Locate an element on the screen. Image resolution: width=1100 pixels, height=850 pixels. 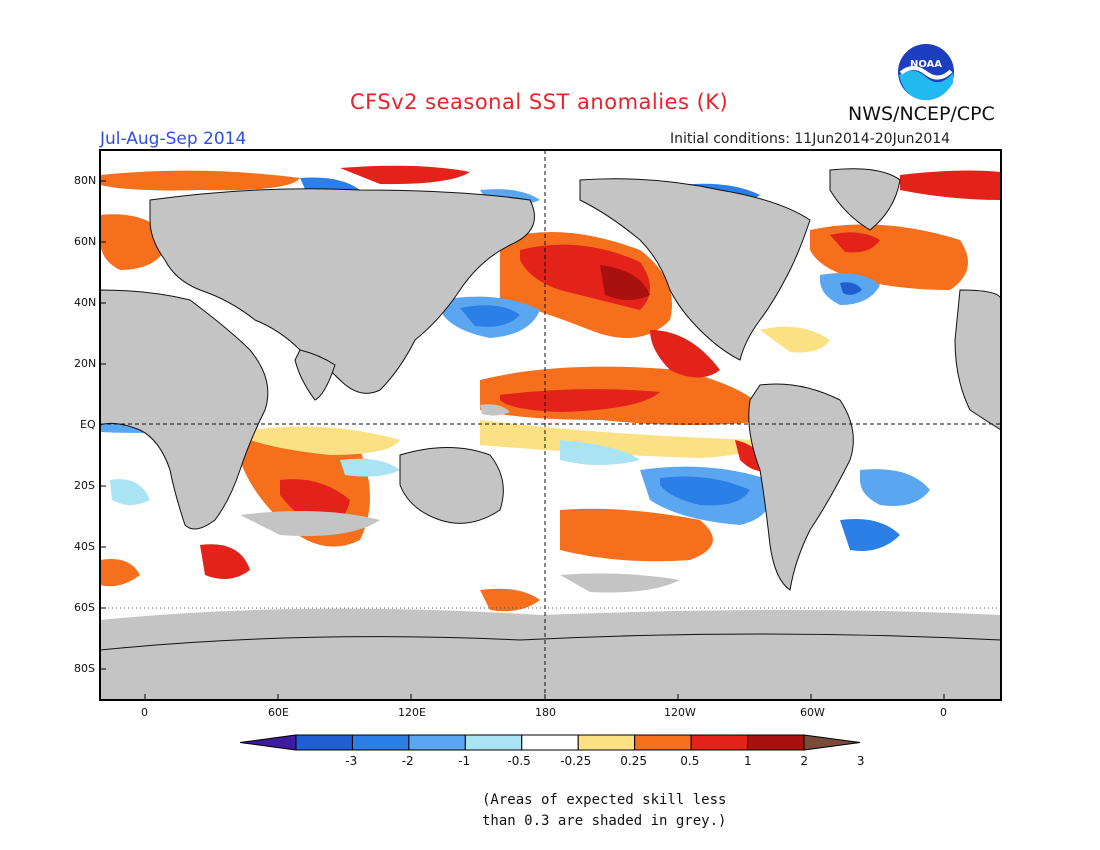
forecast-period: Jul-Aug-Sep 2014 is located at coordinates (173, 139).